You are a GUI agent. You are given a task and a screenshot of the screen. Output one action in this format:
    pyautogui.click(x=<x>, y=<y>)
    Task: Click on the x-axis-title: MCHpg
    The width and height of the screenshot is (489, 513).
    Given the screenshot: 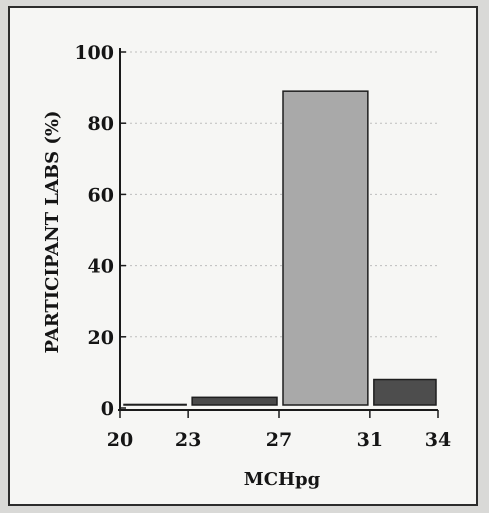 What is the action you would take?
    pyautogui.click(x=282, y=479)
    